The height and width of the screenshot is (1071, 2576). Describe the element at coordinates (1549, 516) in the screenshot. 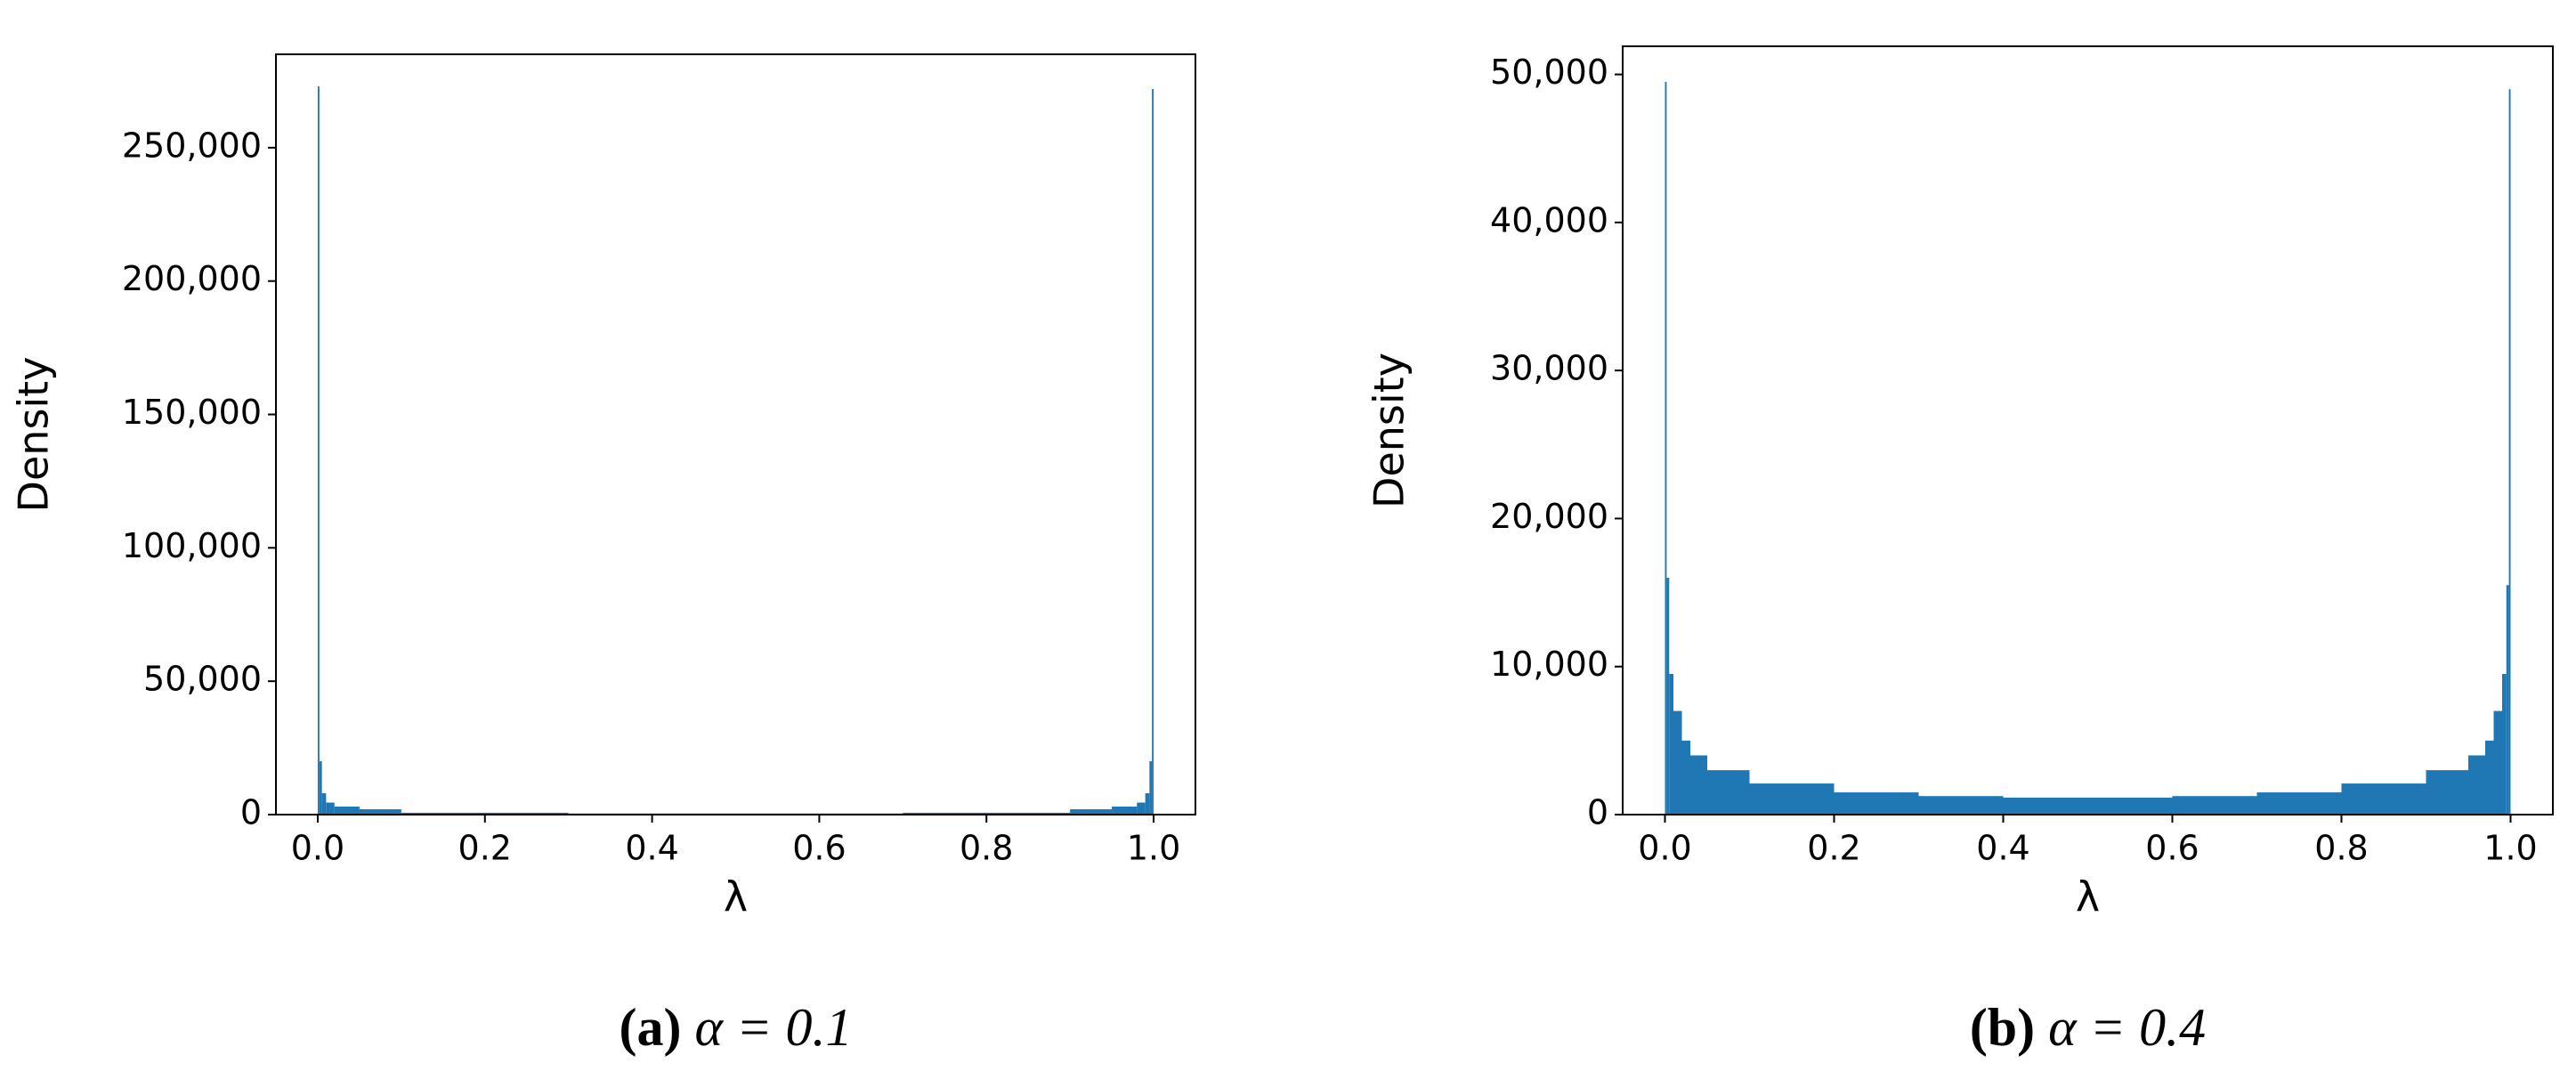

I see `y-tick-label: 20,000` at that location.